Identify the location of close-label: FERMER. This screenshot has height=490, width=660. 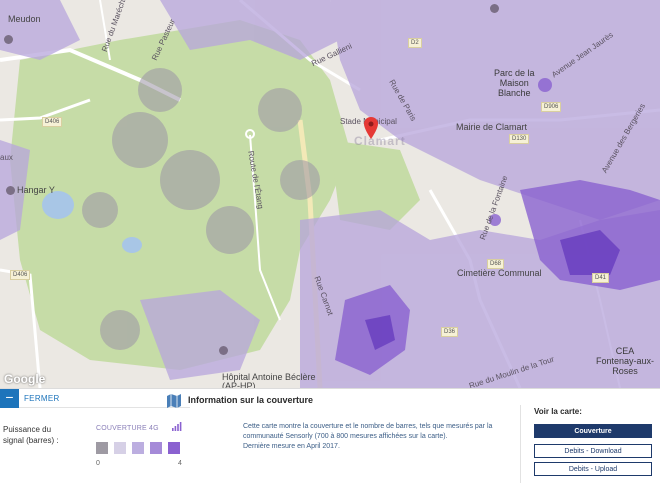
(42, 398).